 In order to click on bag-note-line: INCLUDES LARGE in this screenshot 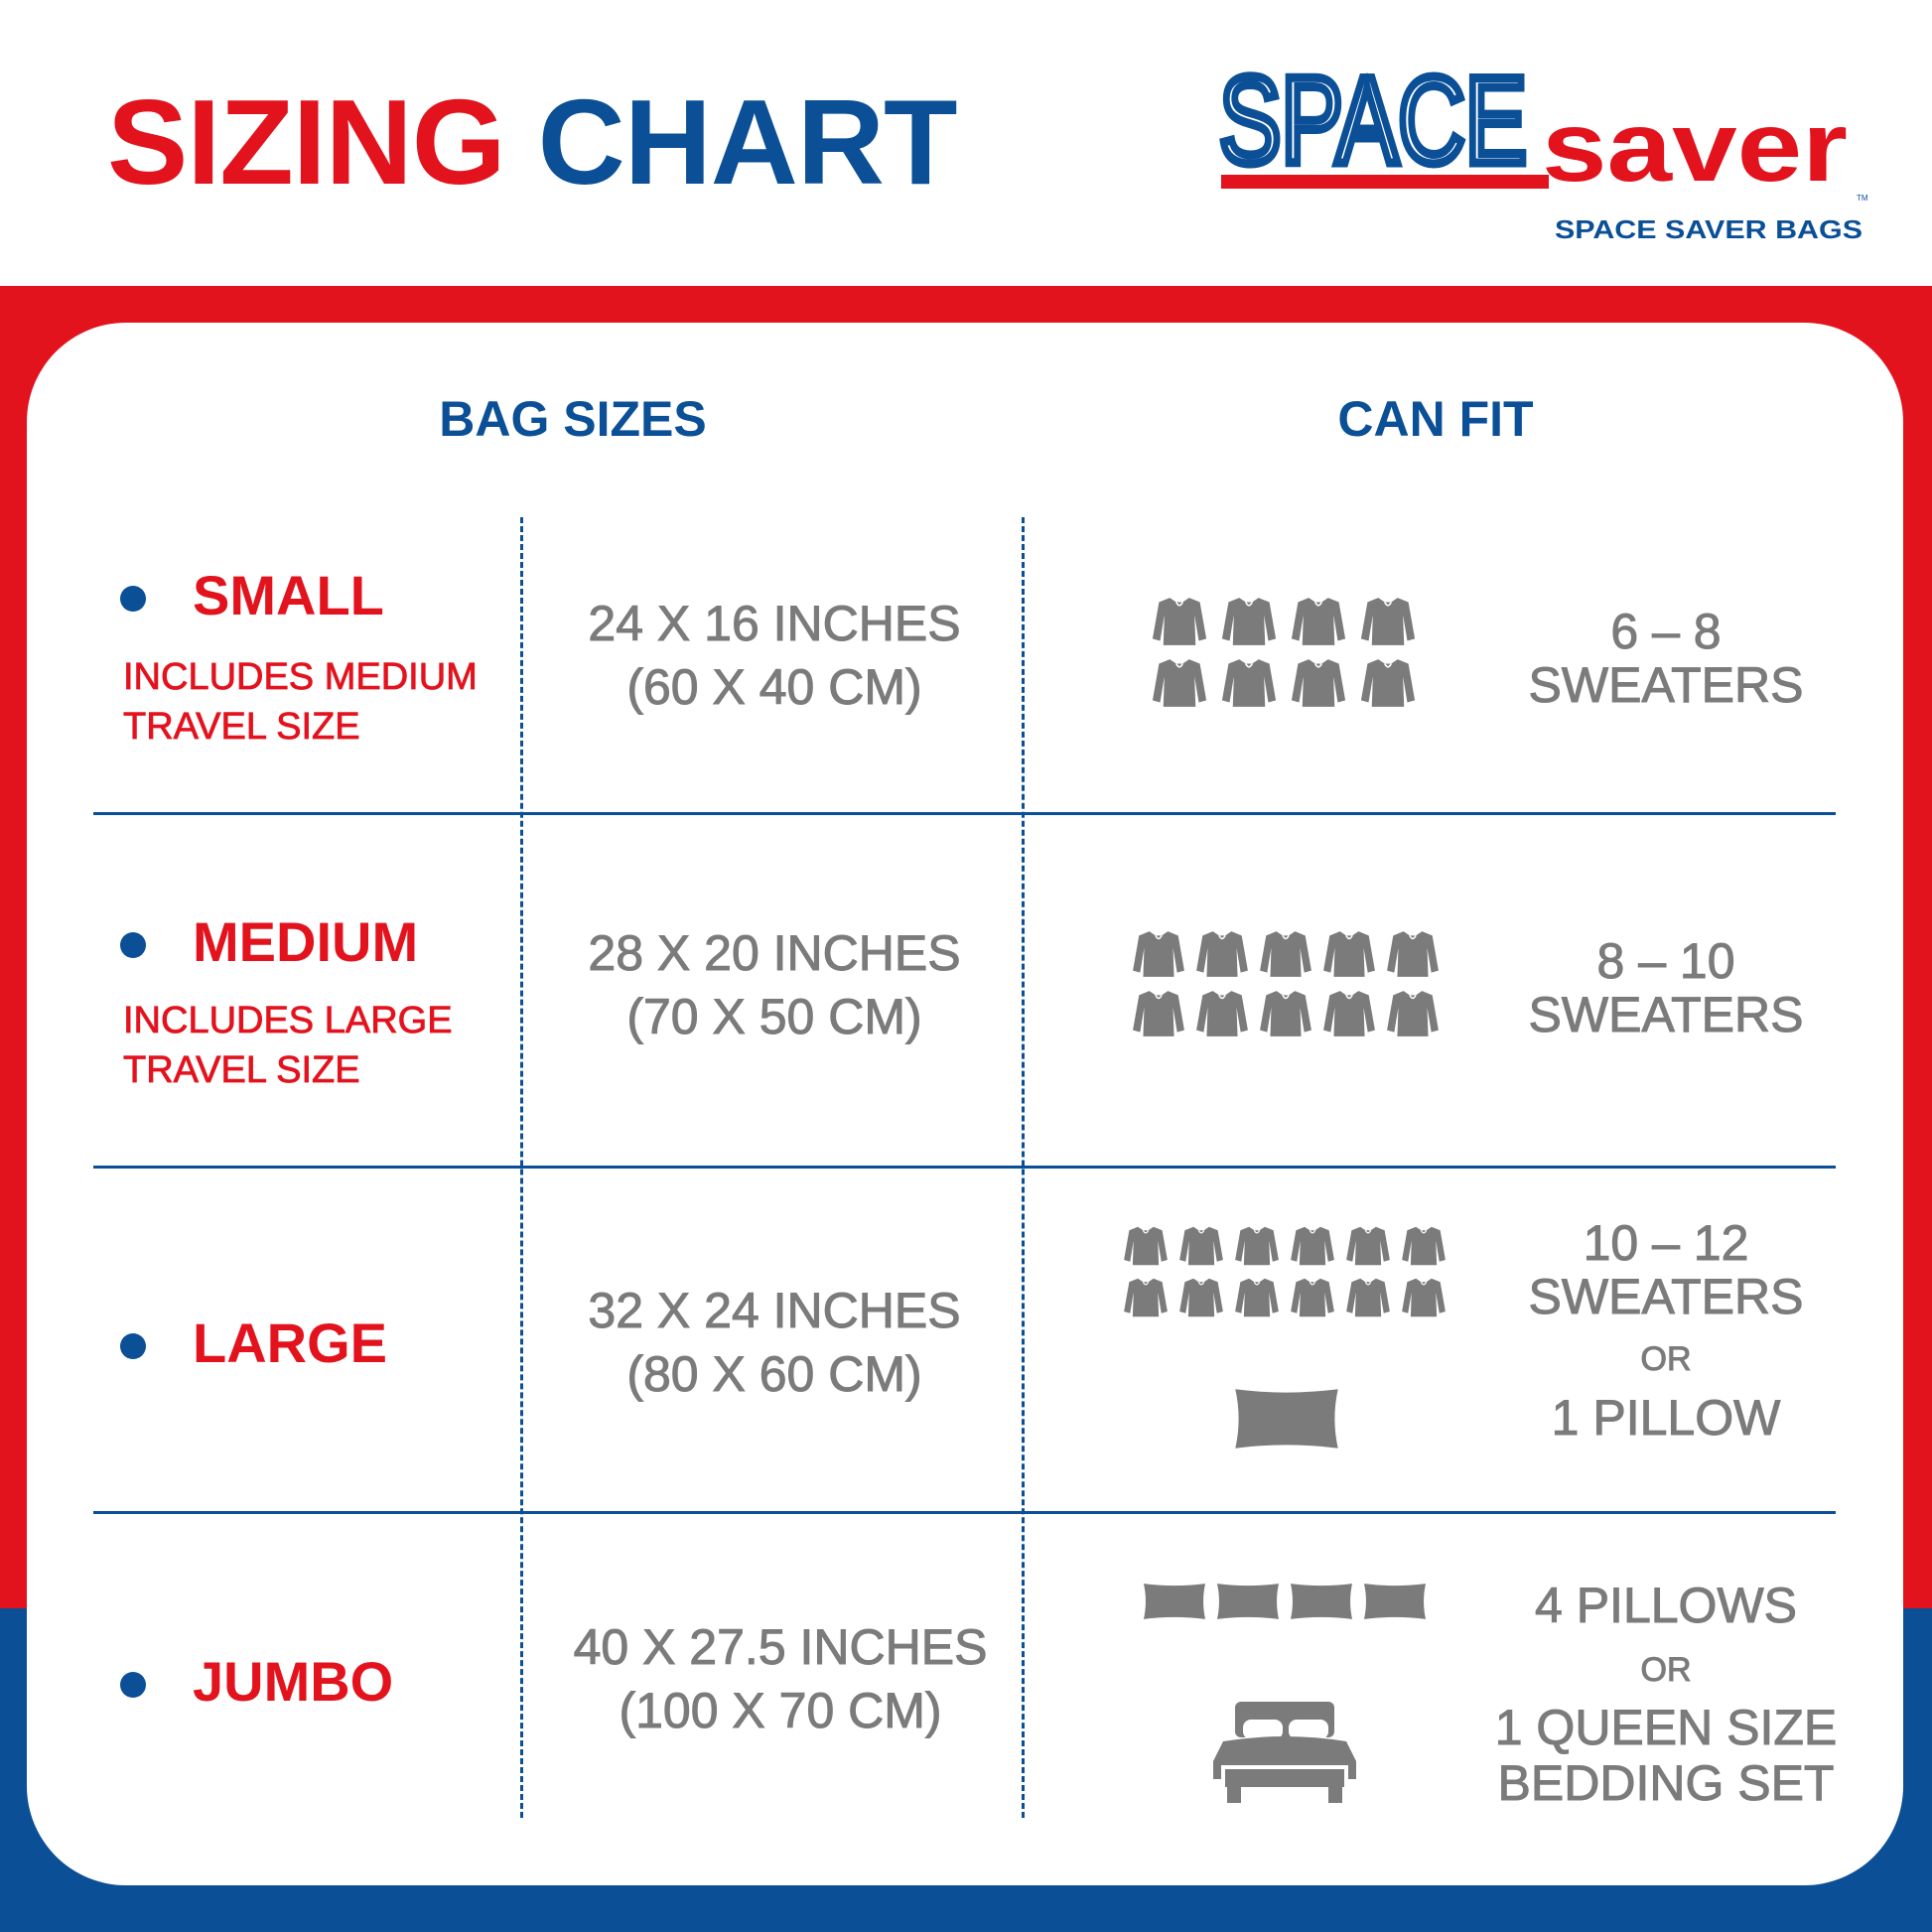, I will do `click(288, 1021)`.